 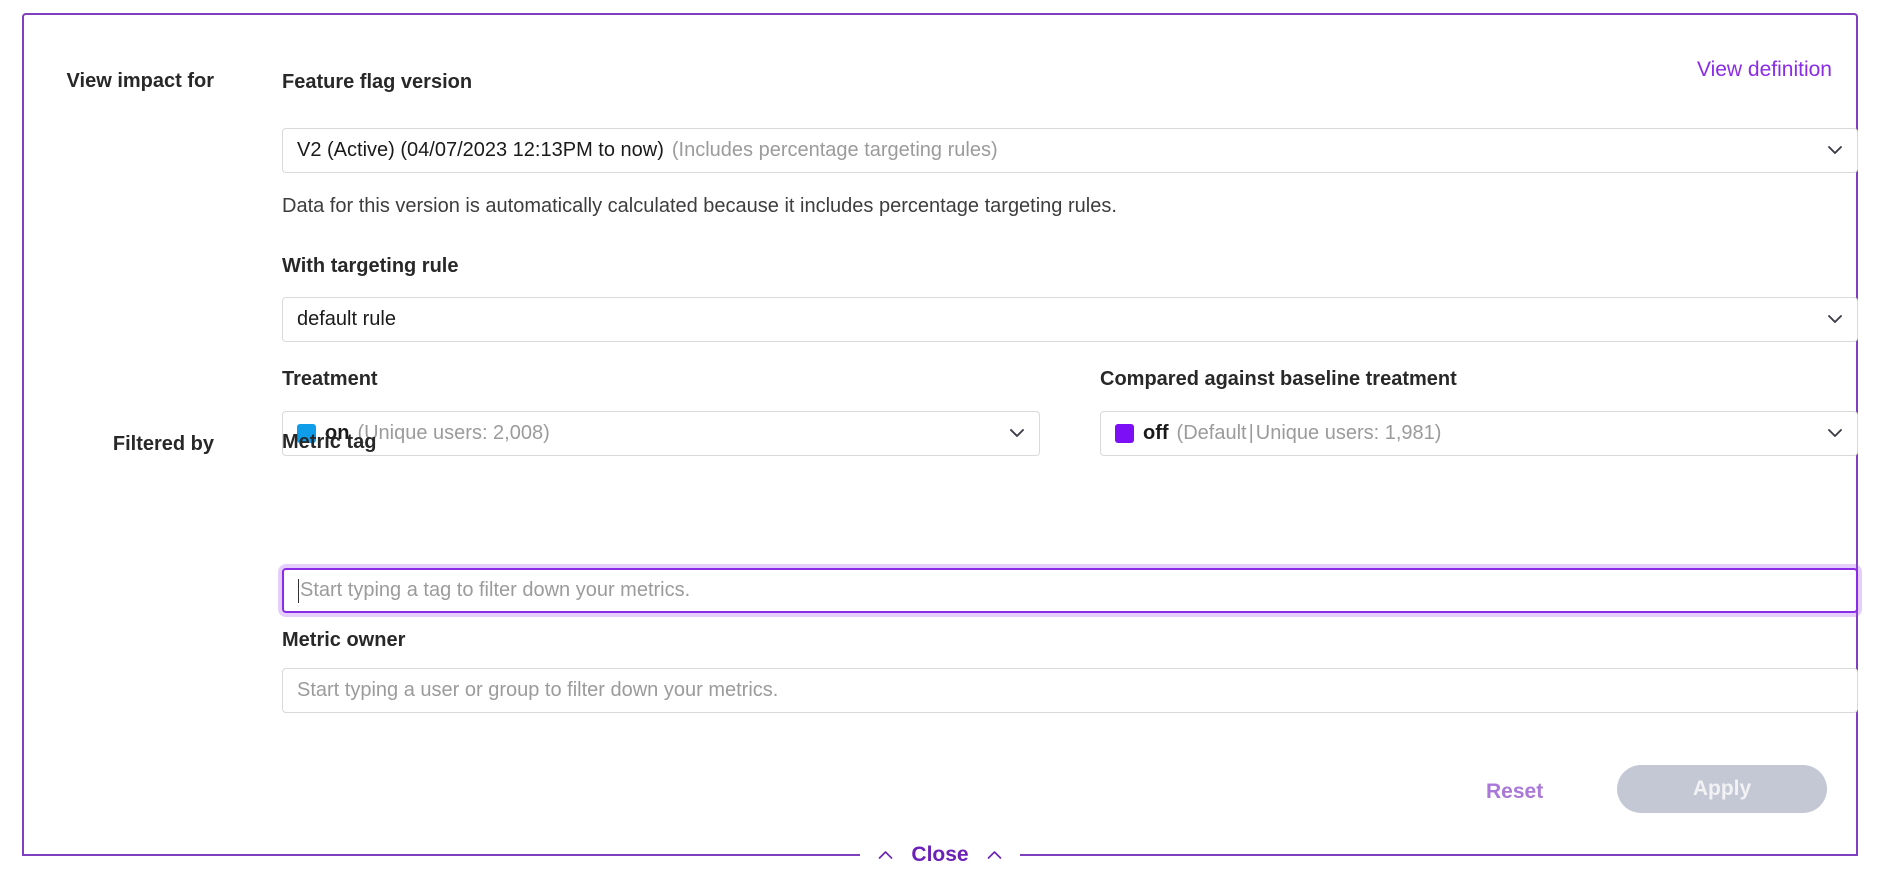 What do you see at coordinates (346, 319) in the screenshot?
I see `targeting-rule-value: default rule` at bounding box center [346, 319].